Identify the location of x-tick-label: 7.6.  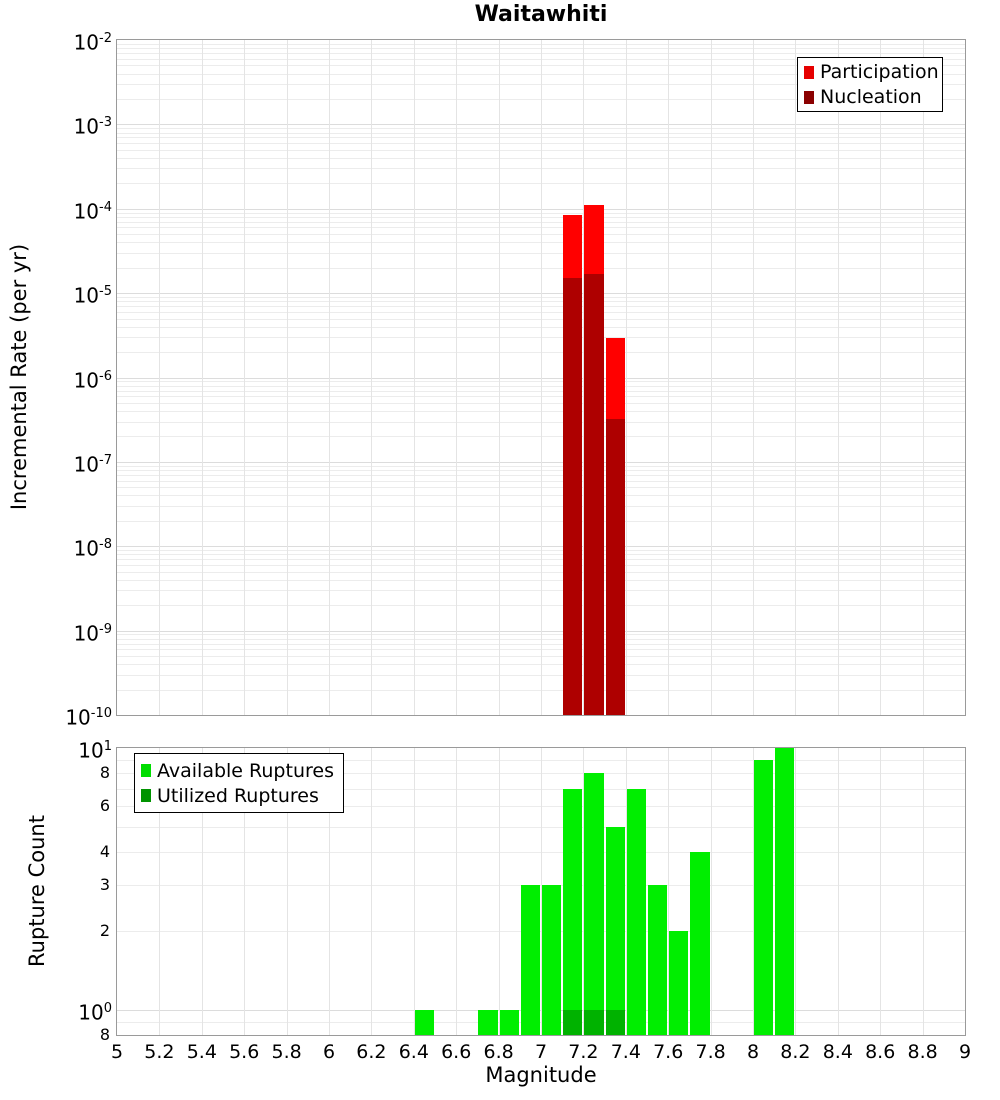
(668, 1052).